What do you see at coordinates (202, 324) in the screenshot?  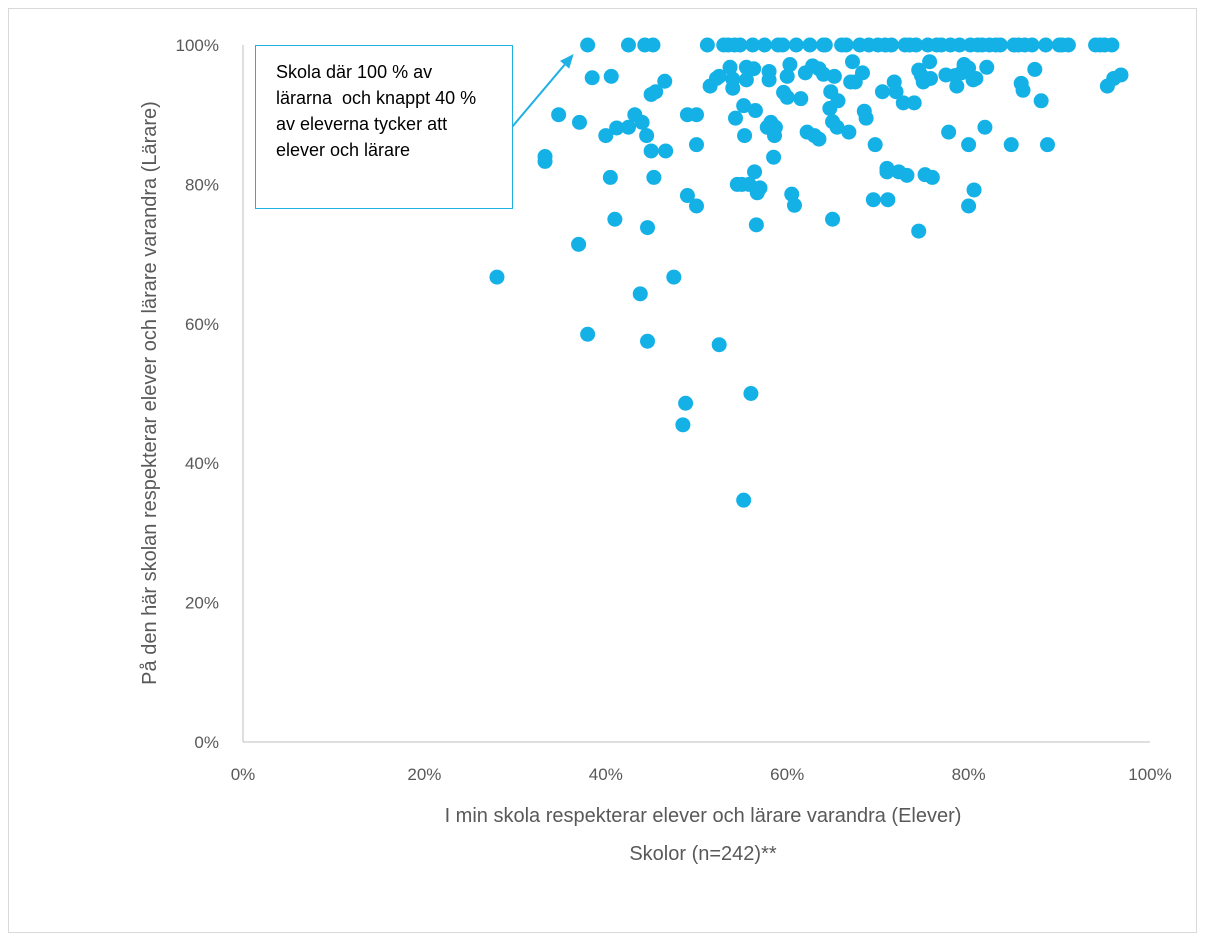 I see `y-tick-label: 60%` at bounding box center [202, 324].